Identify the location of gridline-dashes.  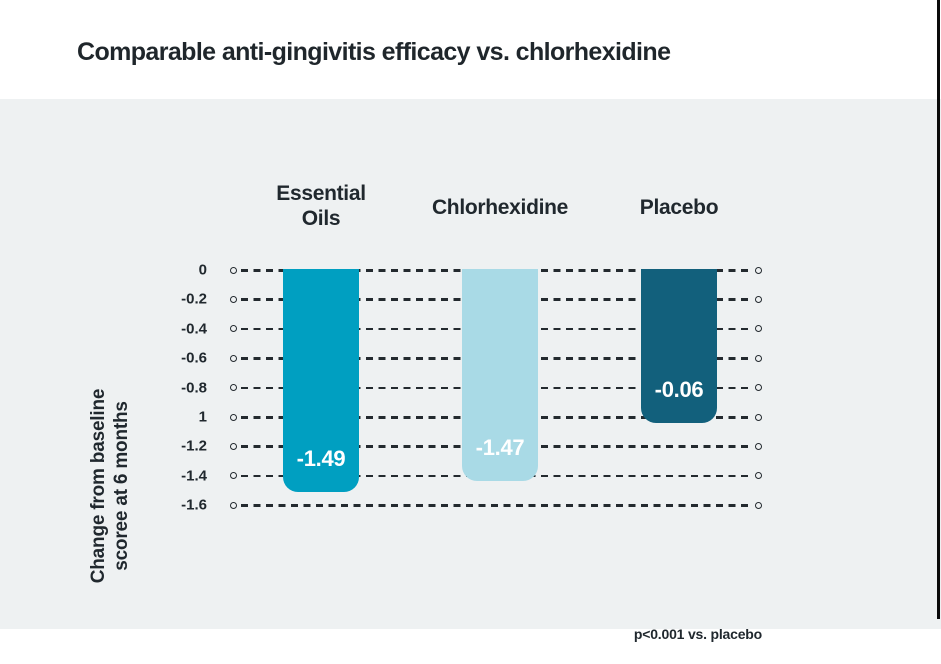
(496, 505).